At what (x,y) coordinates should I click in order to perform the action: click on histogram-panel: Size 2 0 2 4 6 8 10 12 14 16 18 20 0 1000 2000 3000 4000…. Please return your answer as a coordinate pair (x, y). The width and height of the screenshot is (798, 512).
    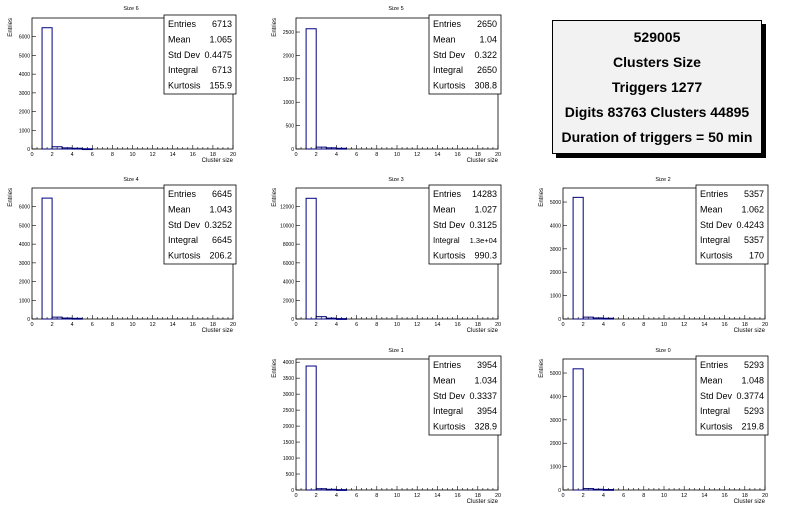
    Looking at the image, I should click on (654, 255).